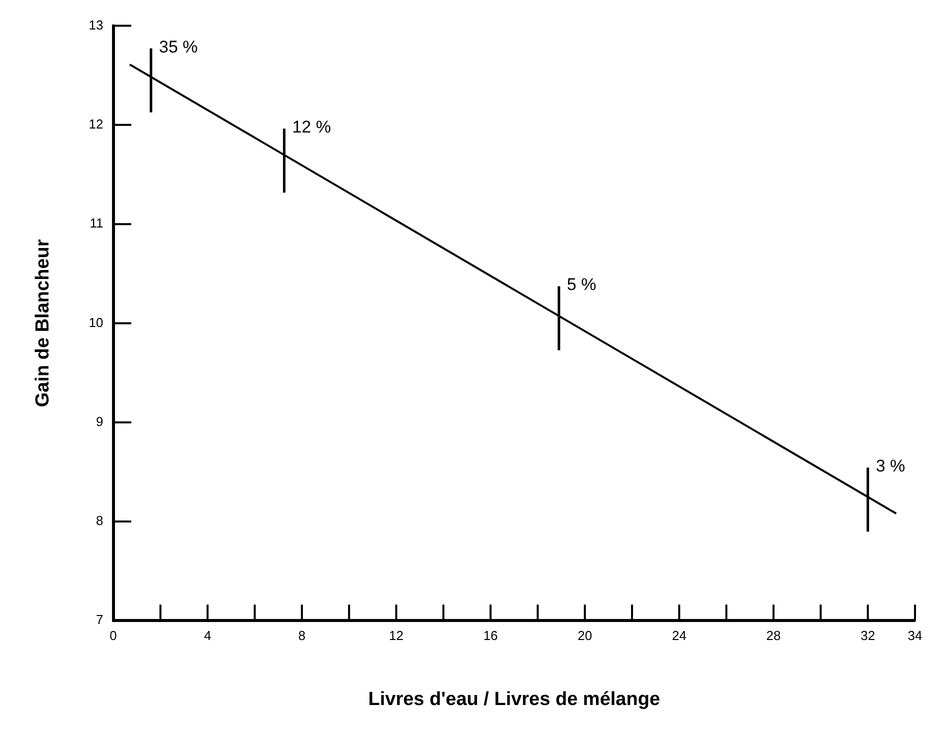 The height and width of the screenshot is (733, 943). I want to click on annotation: 35 %, so click(178, 46).